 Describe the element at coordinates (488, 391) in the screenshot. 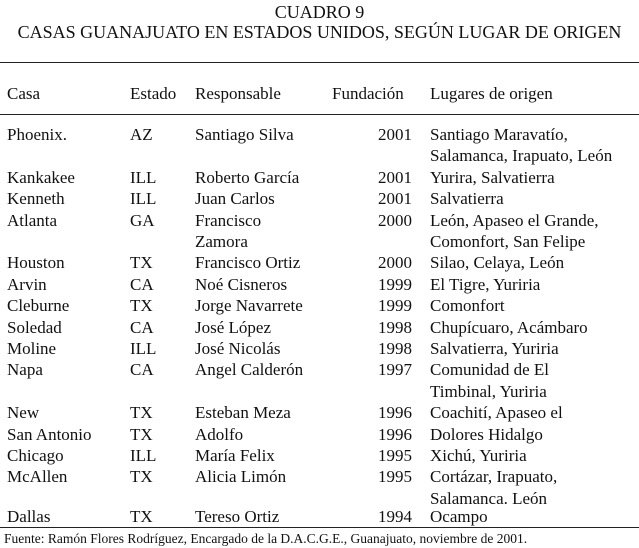

I see `cell-lugares-line: Timbinal, Yuriria` at that location.